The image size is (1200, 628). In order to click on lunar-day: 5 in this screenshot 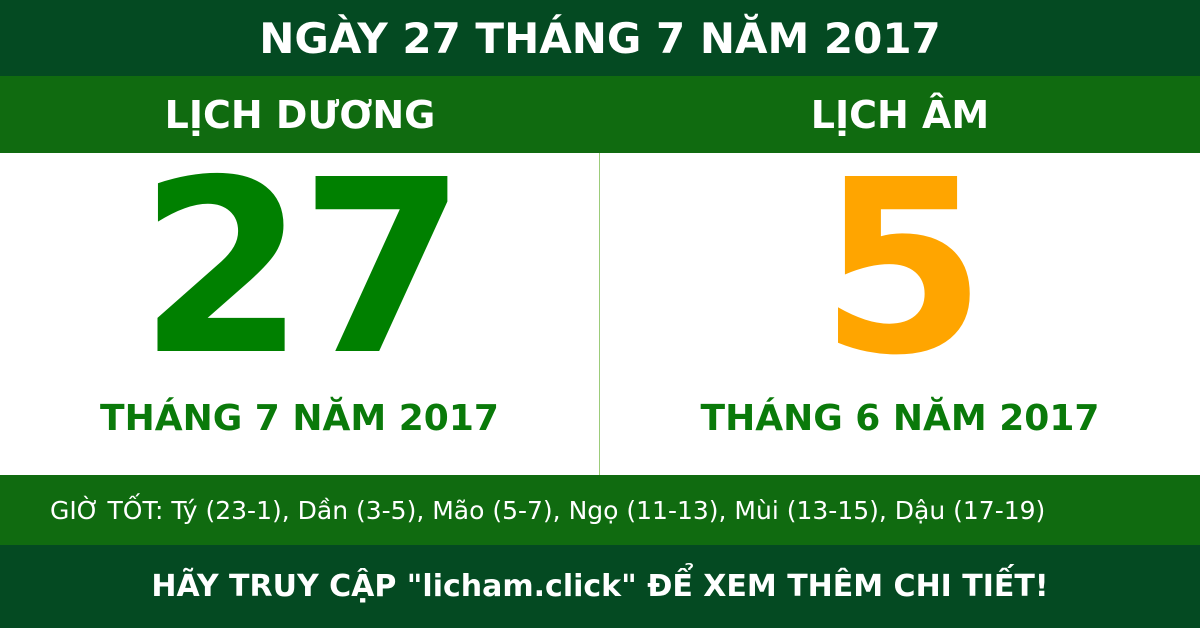, I will do `click(903, 268)`.